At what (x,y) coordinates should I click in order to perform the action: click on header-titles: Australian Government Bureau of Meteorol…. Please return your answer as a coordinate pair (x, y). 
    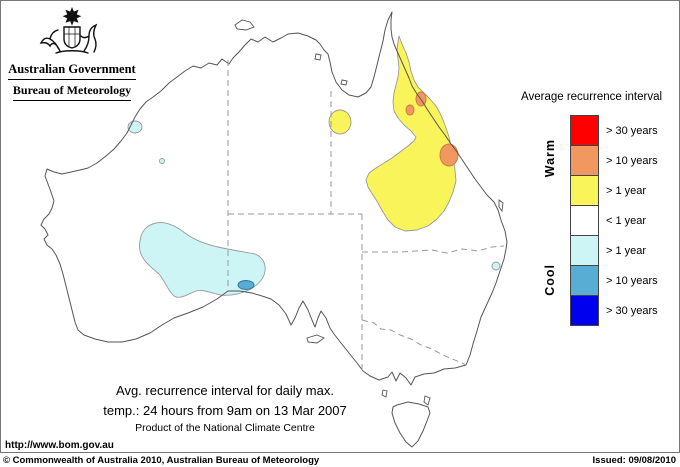
    Looking at the image, I should click on (72, 80).